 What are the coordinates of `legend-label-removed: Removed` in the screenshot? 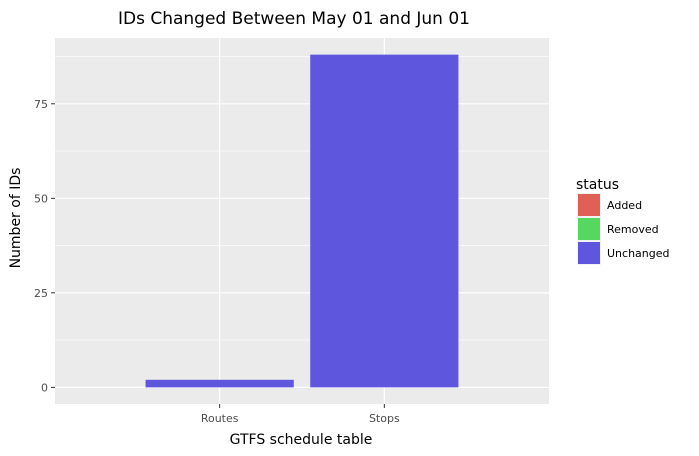 It's located at (633, 229).